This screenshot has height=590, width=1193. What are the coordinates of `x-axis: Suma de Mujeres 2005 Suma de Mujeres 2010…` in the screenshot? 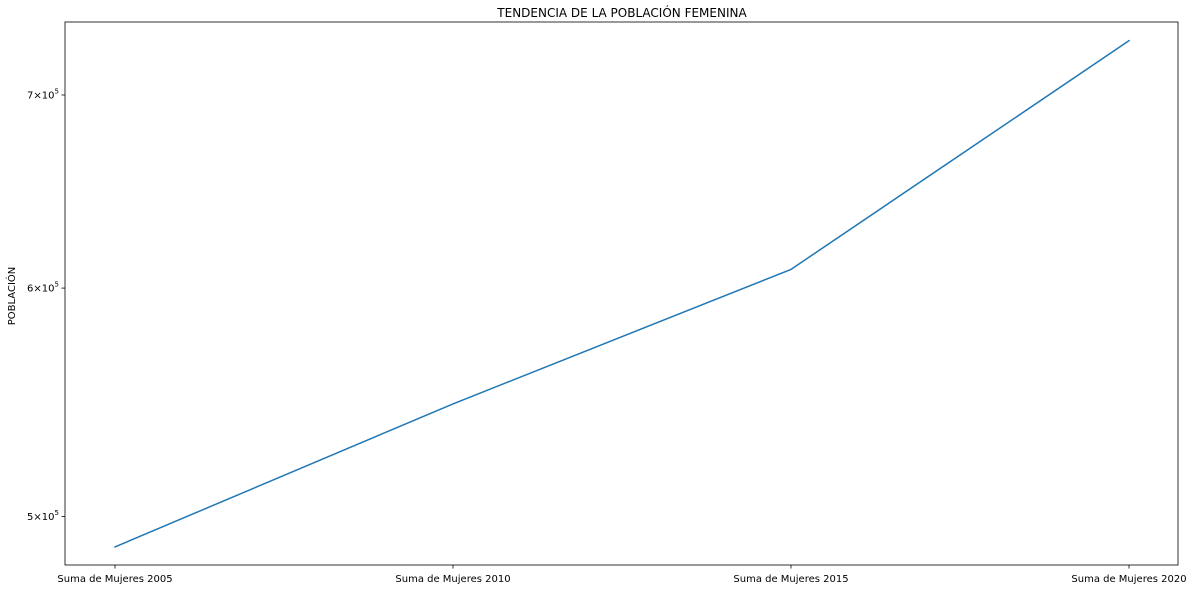 It's located at (622, 575).